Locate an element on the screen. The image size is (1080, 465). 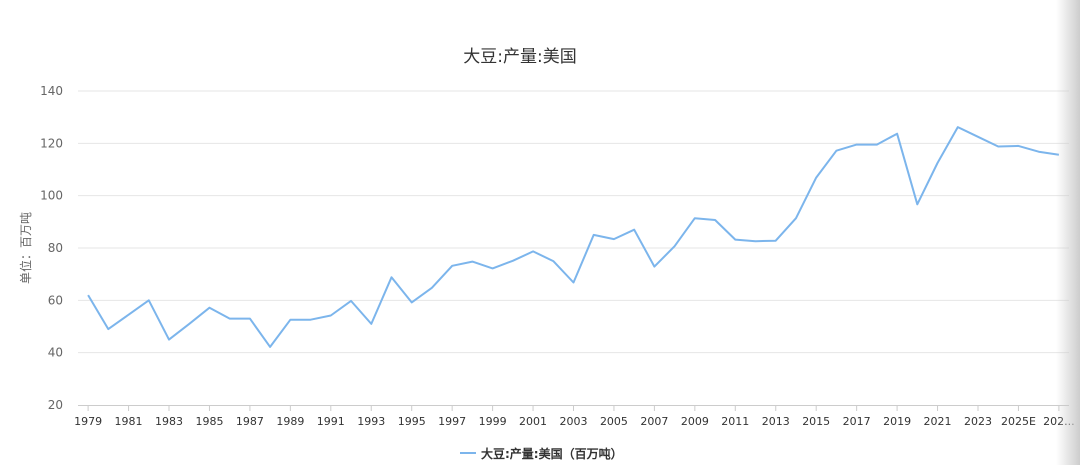
x-tick-label: 2017 is located at coordinates (857, 421).